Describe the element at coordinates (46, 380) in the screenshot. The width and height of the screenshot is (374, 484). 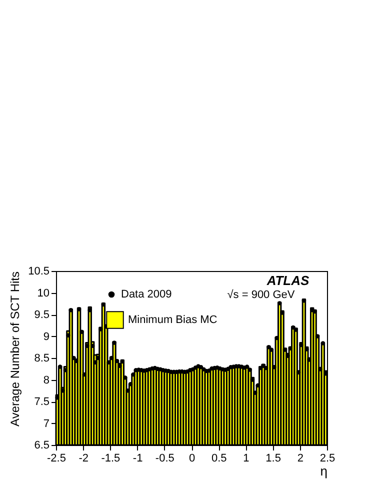
I see `y-tick-label: 8` at that location.